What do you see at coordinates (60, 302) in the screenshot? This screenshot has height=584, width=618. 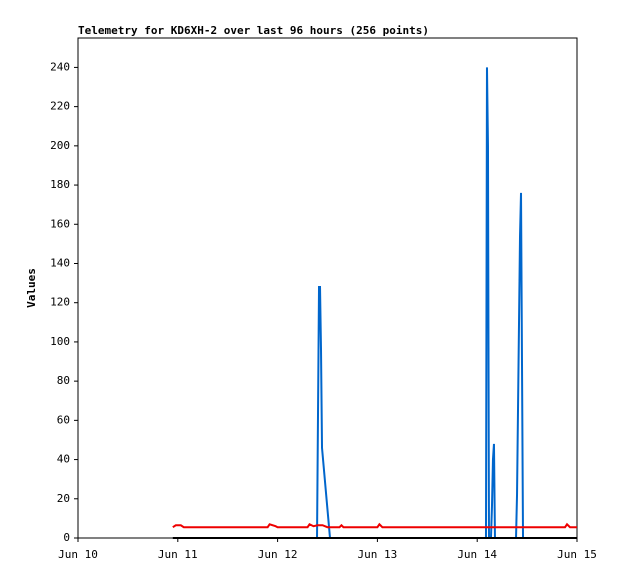 I see `y-tick-label: 120` at bounding box center [60, 302].